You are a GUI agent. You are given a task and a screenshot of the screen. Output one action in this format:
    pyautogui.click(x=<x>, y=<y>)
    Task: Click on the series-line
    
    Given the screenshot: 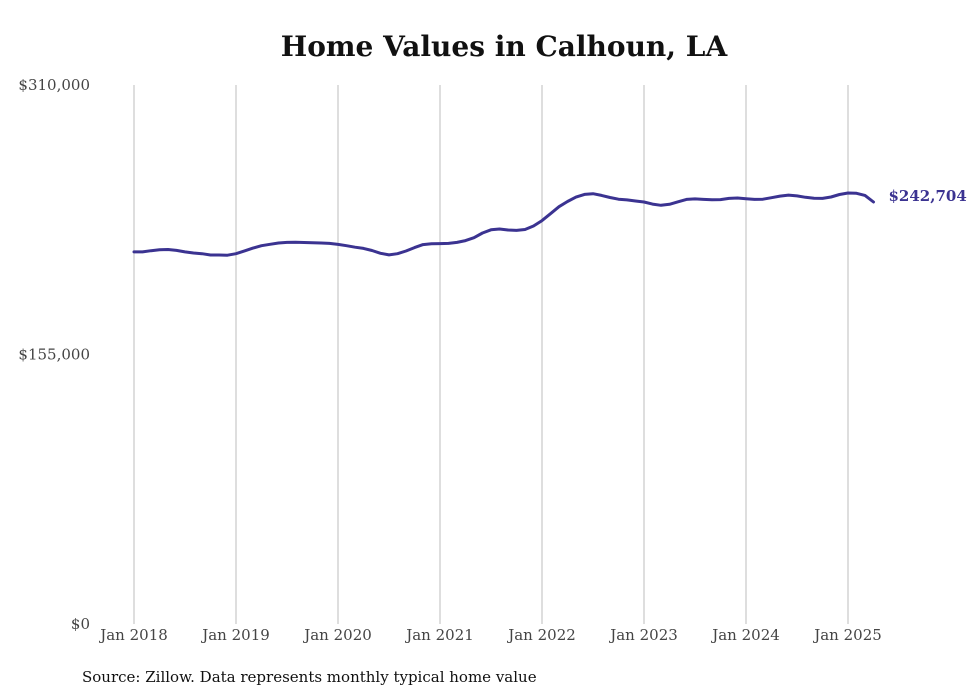 What is the action you would take?
    pyautogui.click(x=503, y=224)
    